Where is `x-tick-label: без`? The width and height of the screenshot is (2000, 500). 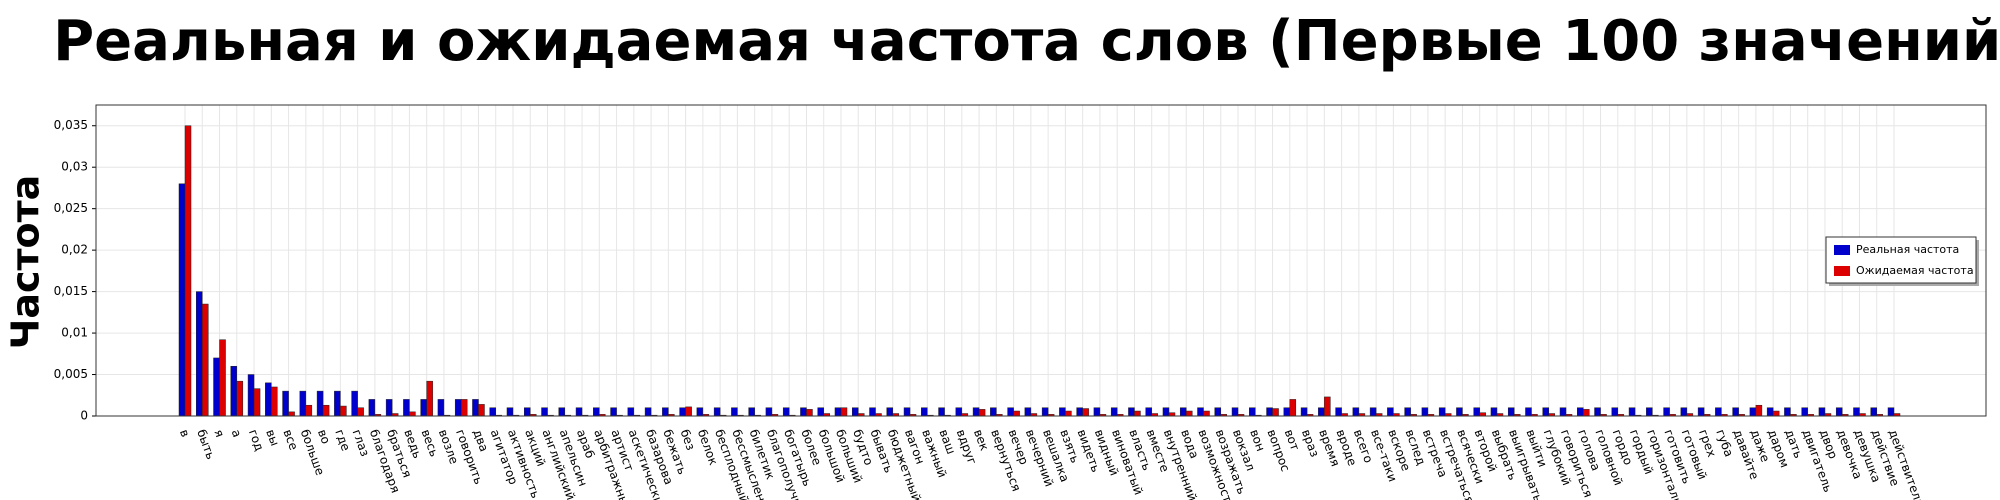
x-tick-label: без is located at coordinates (688, 439).